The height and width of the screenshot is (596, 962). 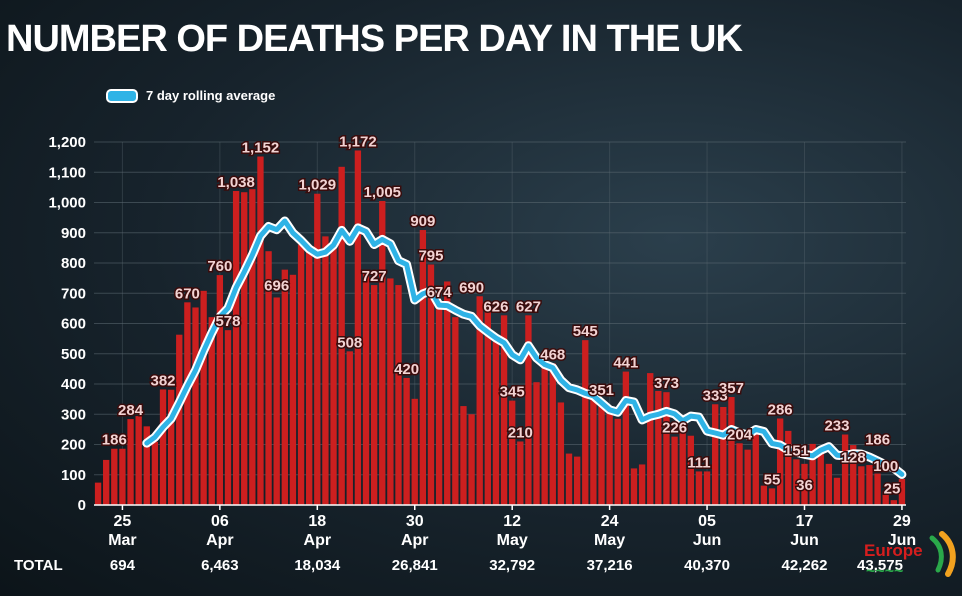 I want to click on data-label: 55, so click(x=772, y=479).